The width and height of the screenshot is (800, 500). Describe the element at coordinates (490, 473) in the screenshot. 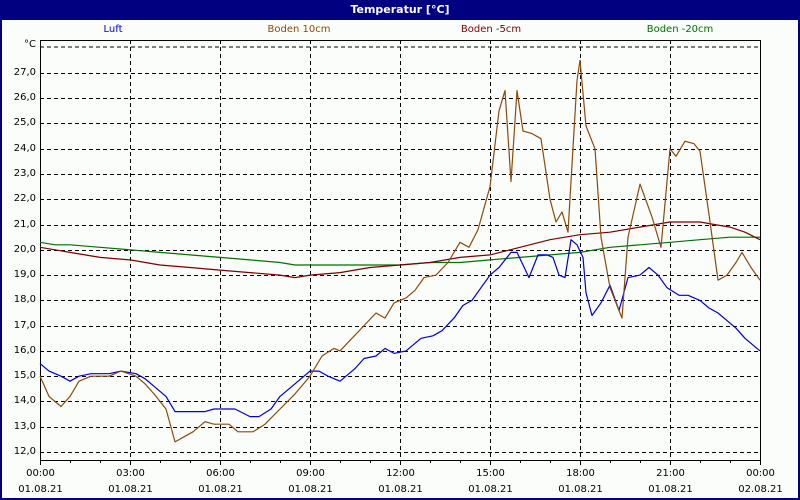

I see `x-tick-time: 15:00` at that location.